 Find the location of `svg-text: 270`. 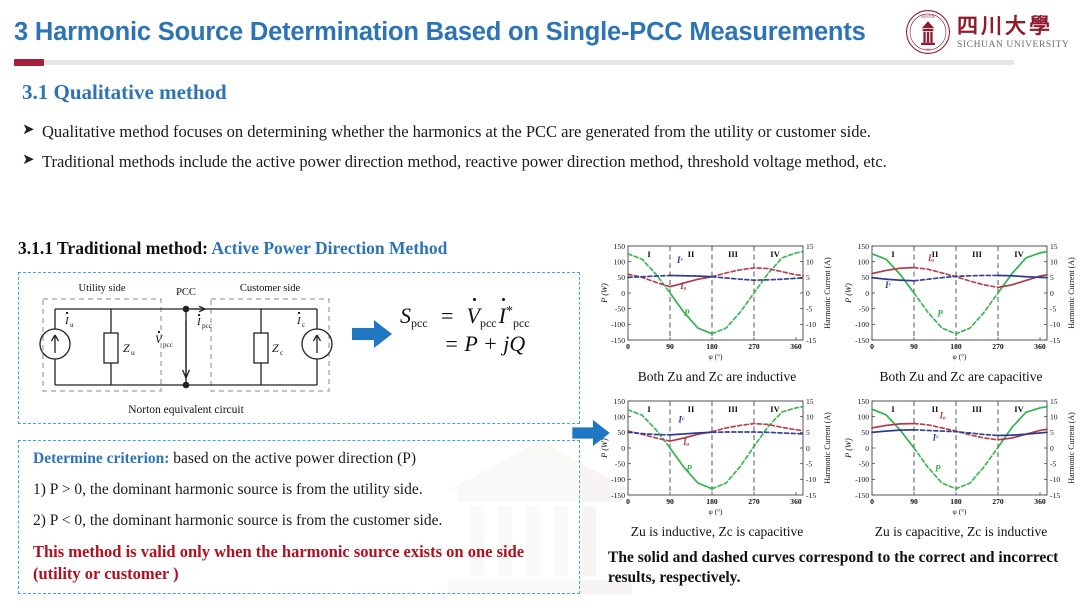

svg-text: 270 is located at coordinates (754, 346).